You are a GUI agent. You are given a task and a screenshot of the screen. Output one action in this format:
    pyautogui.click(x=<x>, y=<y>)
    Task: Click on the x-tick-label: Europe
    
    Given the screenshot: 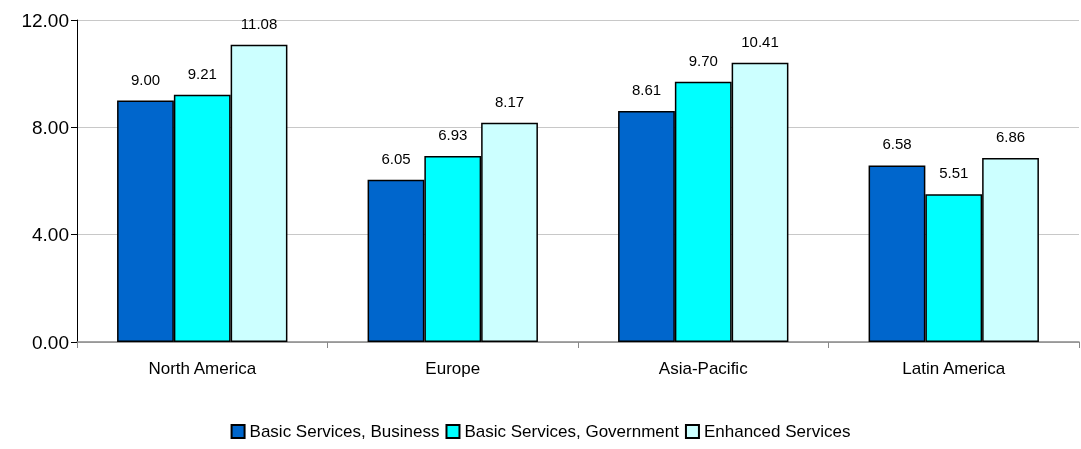 What is the action you would take?
    pyautogui.click(x=453, y=368)
    